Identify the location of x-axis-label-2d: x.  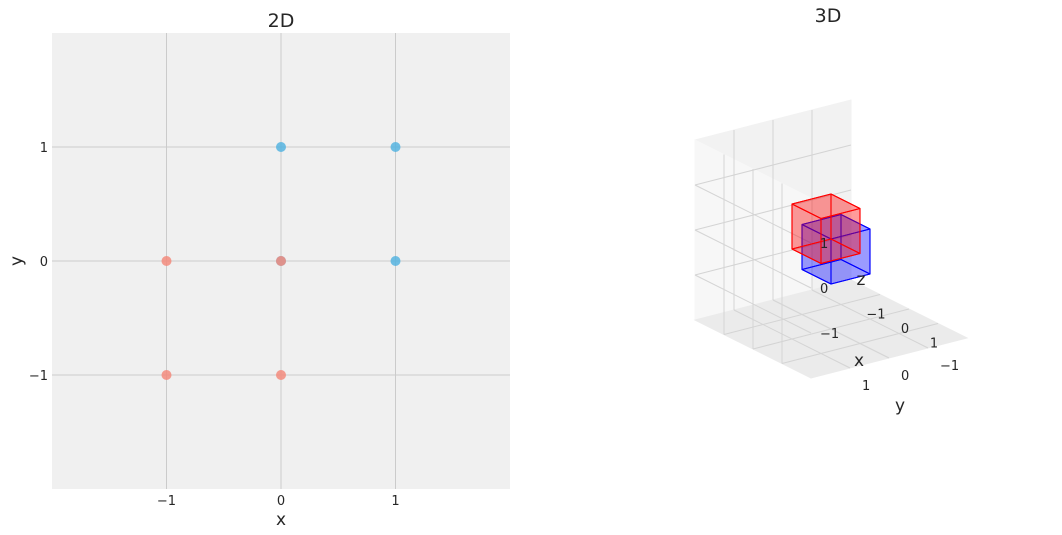
(281, 520).